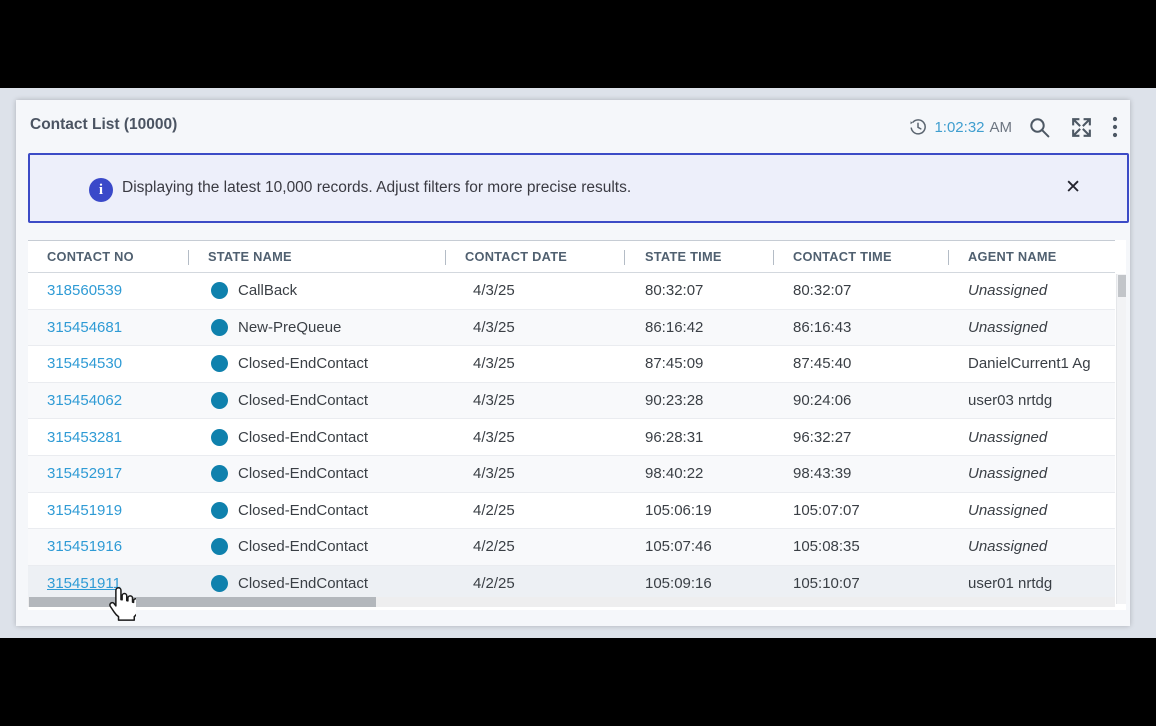 Image resolution: width=1156 pixels, height=726 pixels. Describe the element at coordinates (85, 547) in the screenshot. I see `contact-no-link: 315451916` at that location.